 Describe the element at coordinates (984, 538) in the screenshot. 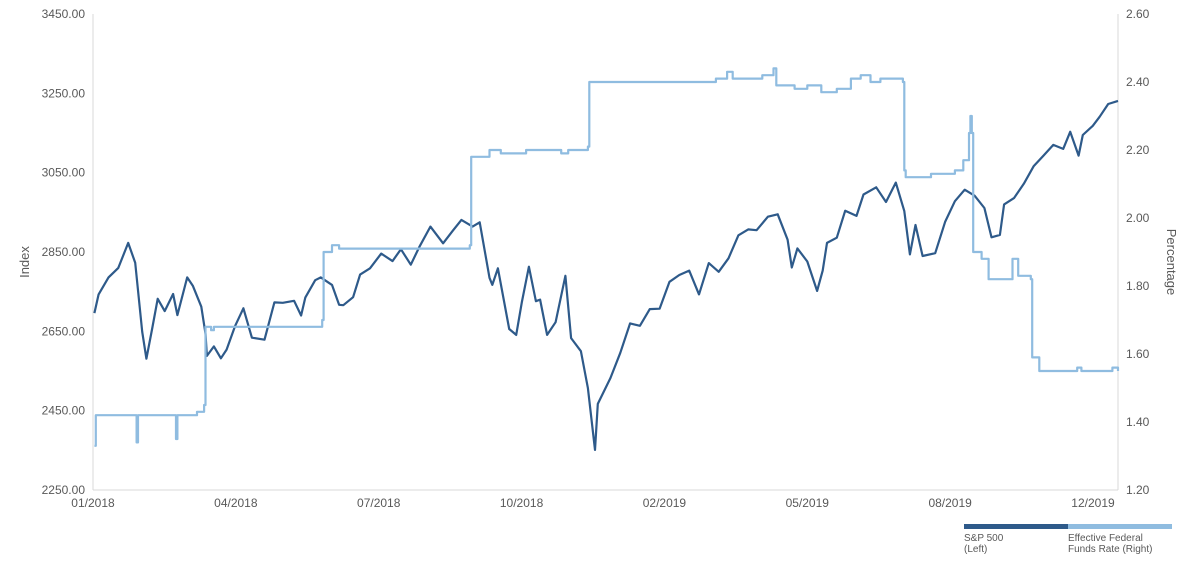

I see `legend-label-sp500-line1: S&P 500` at that location.